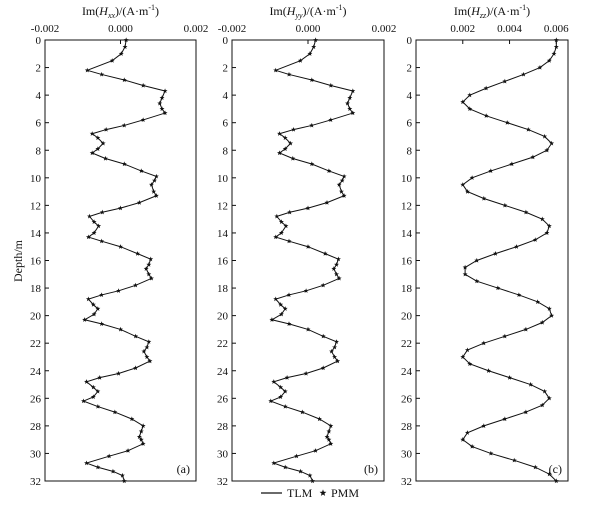 This screenshot has height=508, width=592. Describe the element at coordinates (371, 469) in the screenshot. I see `panel-label: (b)` at that location.